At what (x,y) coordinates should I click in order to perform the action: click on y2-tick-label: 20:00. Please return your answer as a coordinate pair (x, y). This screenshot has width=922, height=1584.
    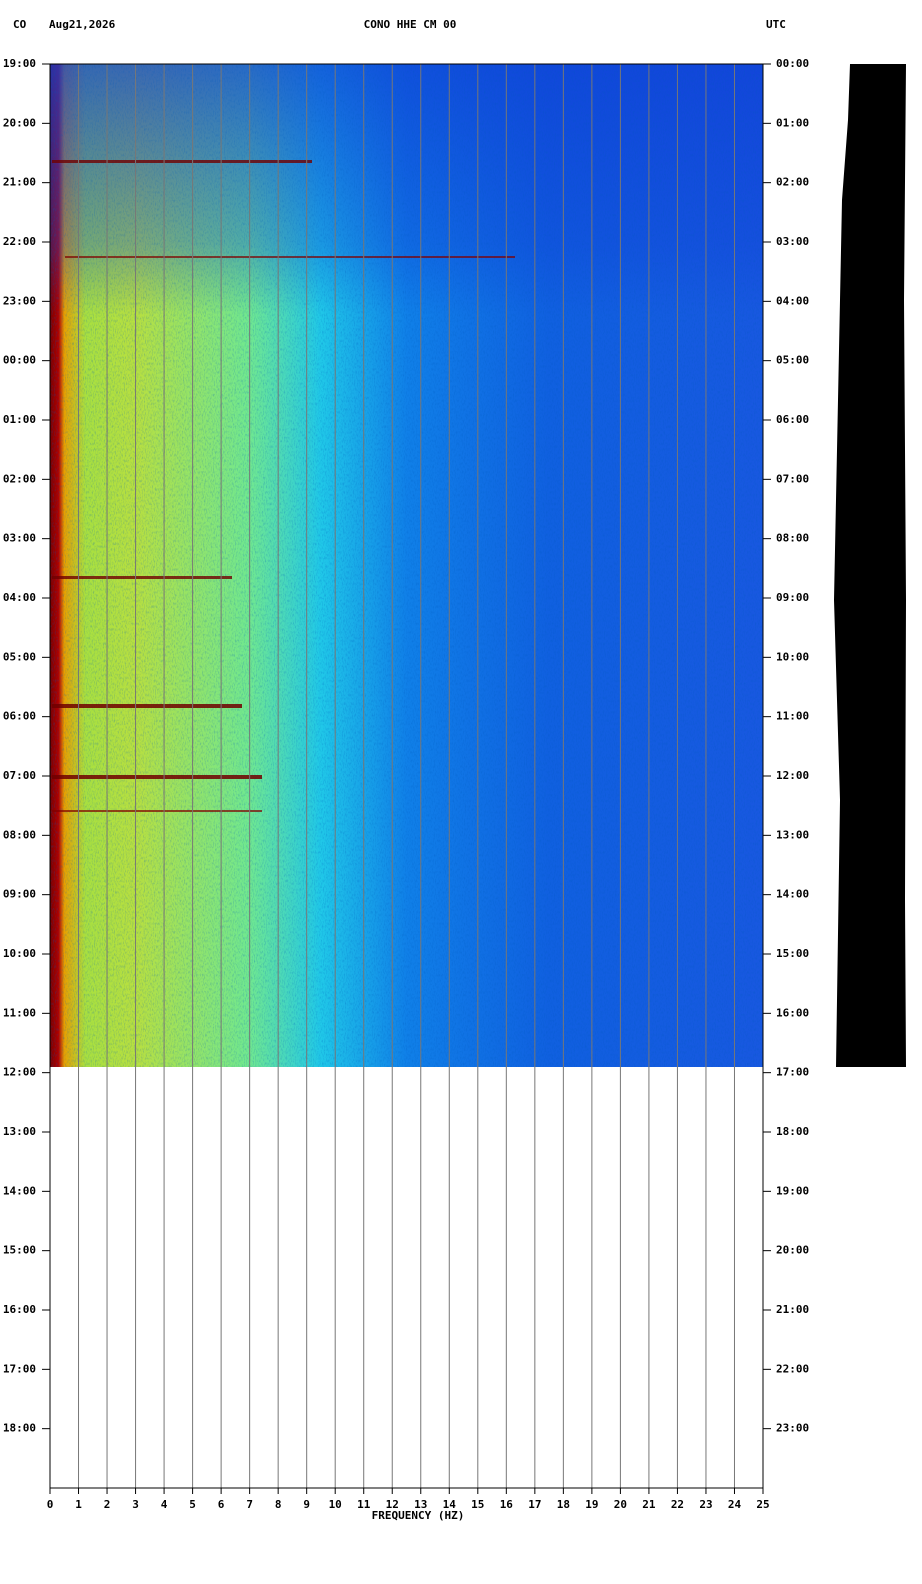
    Looking at the image, I should click on (792, 1250).